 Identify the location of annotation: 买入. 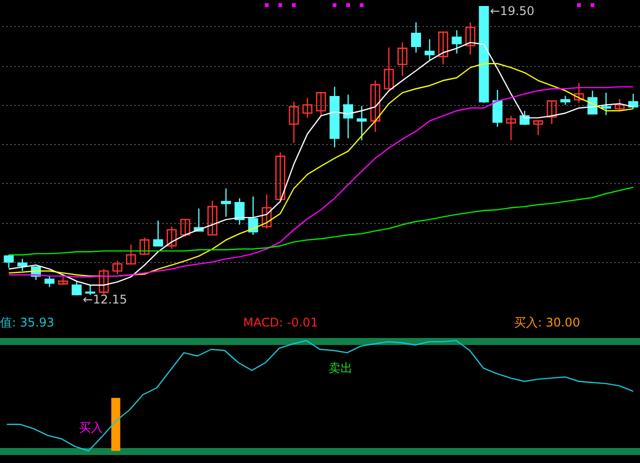
(91, 427).